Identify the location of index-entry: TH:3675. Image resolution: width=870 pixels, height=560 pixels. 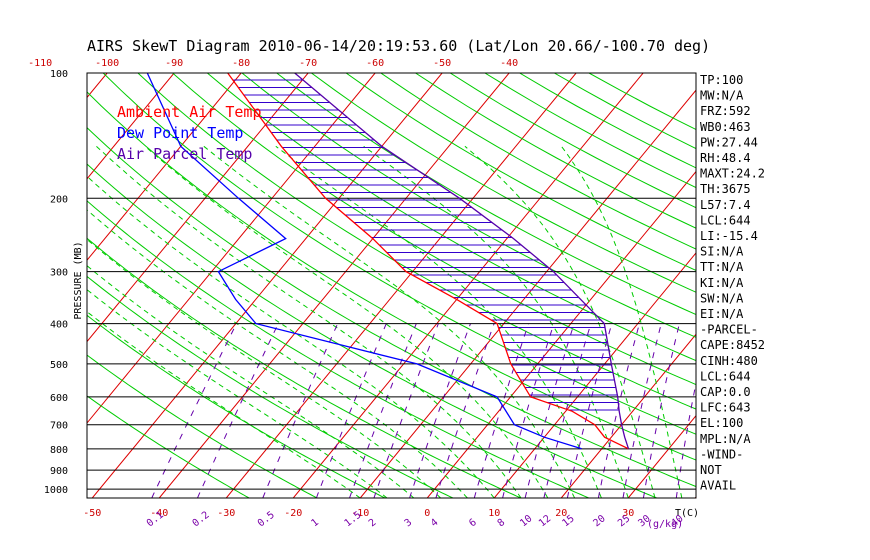
(725, 189).